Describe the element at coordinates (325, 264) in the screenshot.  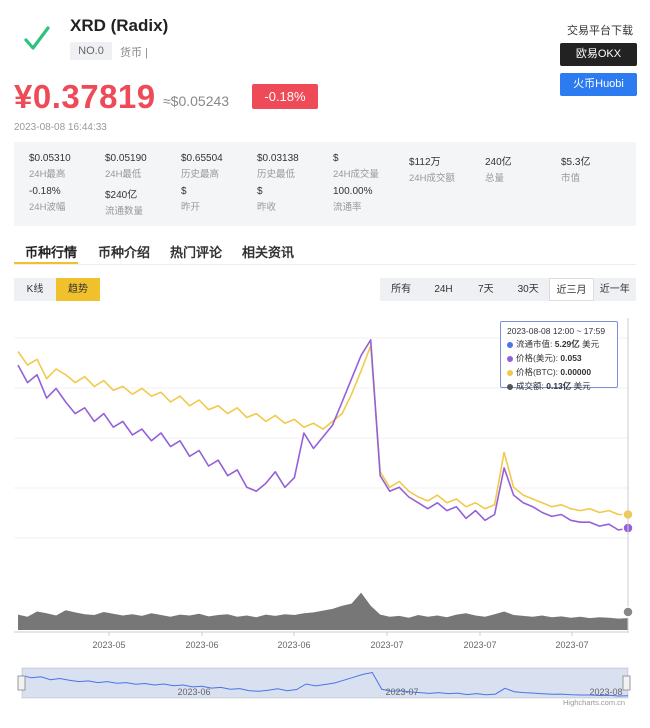
I see `tab-divider` at that location.